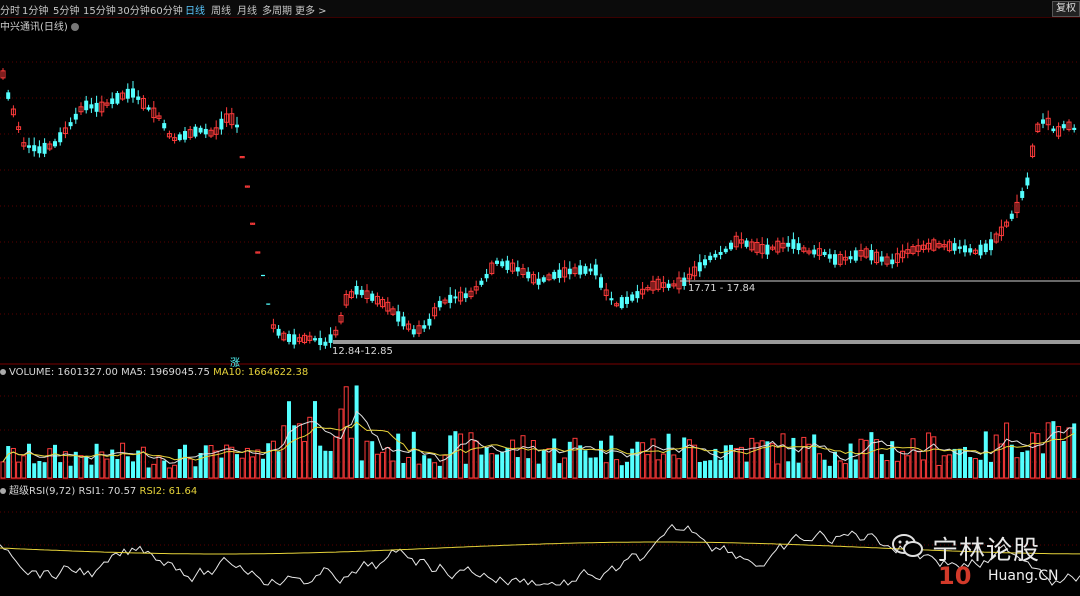 The width and height of the screenshot is (1080, 596). Describe the element at coordinates (907, 545) in the screenshot. I see `wechat-icon` at that location.